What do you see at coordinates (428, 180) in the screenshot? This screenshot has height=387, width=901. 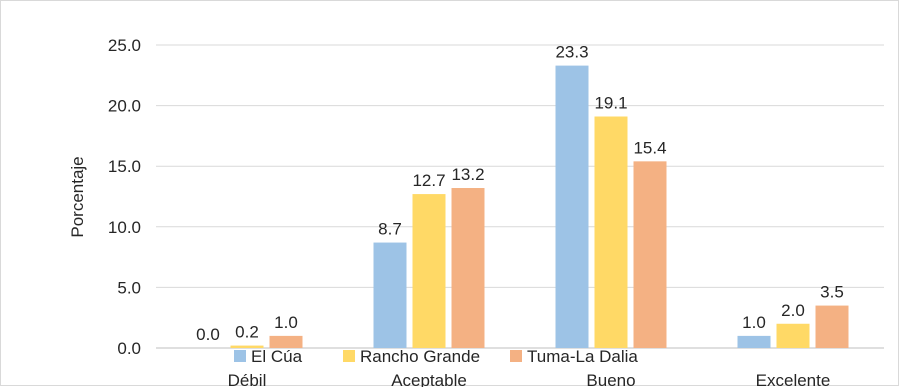 I see `data-label: 12.7` at bounding box center [428, 180].